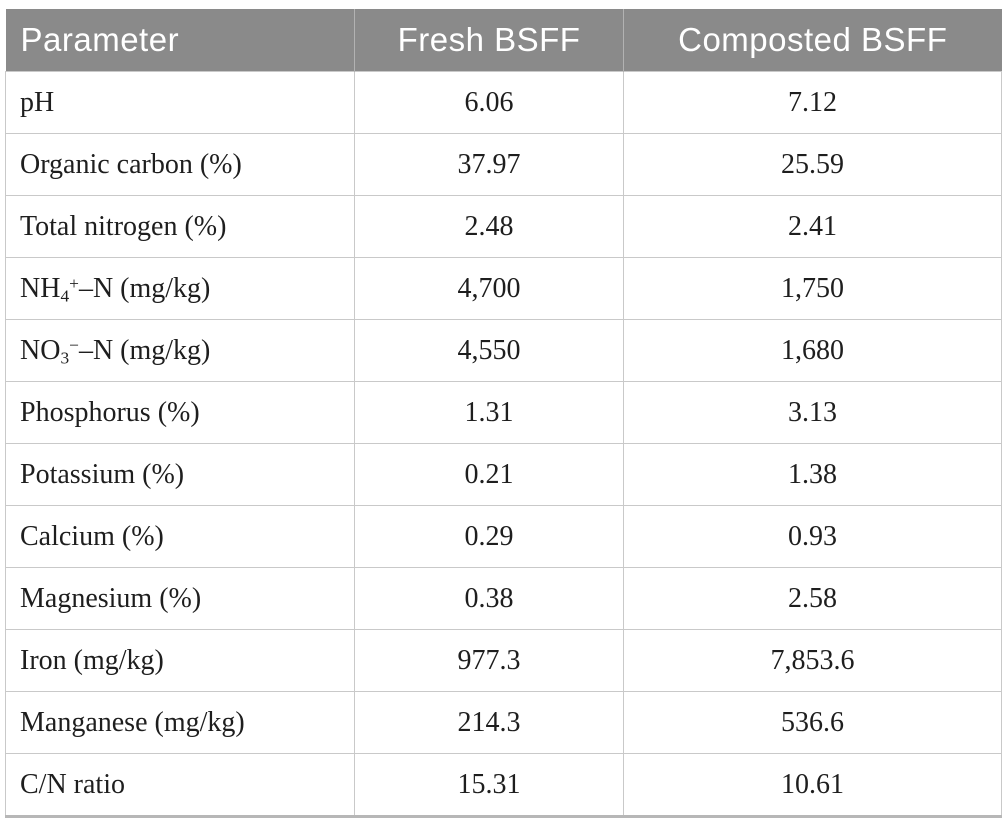 This screenshot has width=1005, height=828. What do you see at coordinates (812, 350) in the screenshot?
I see `composted-bsff-value-cell: 1,680` at bounding box center [812, 350].